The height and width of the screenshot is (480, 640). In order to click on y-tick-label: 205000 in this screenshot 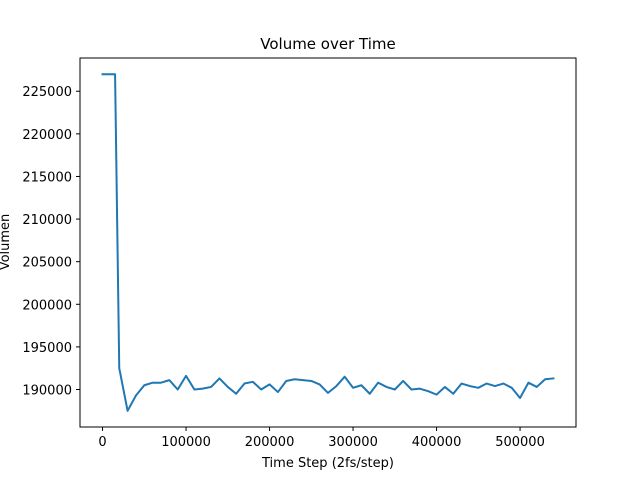, I will do `click(47, 263)`.